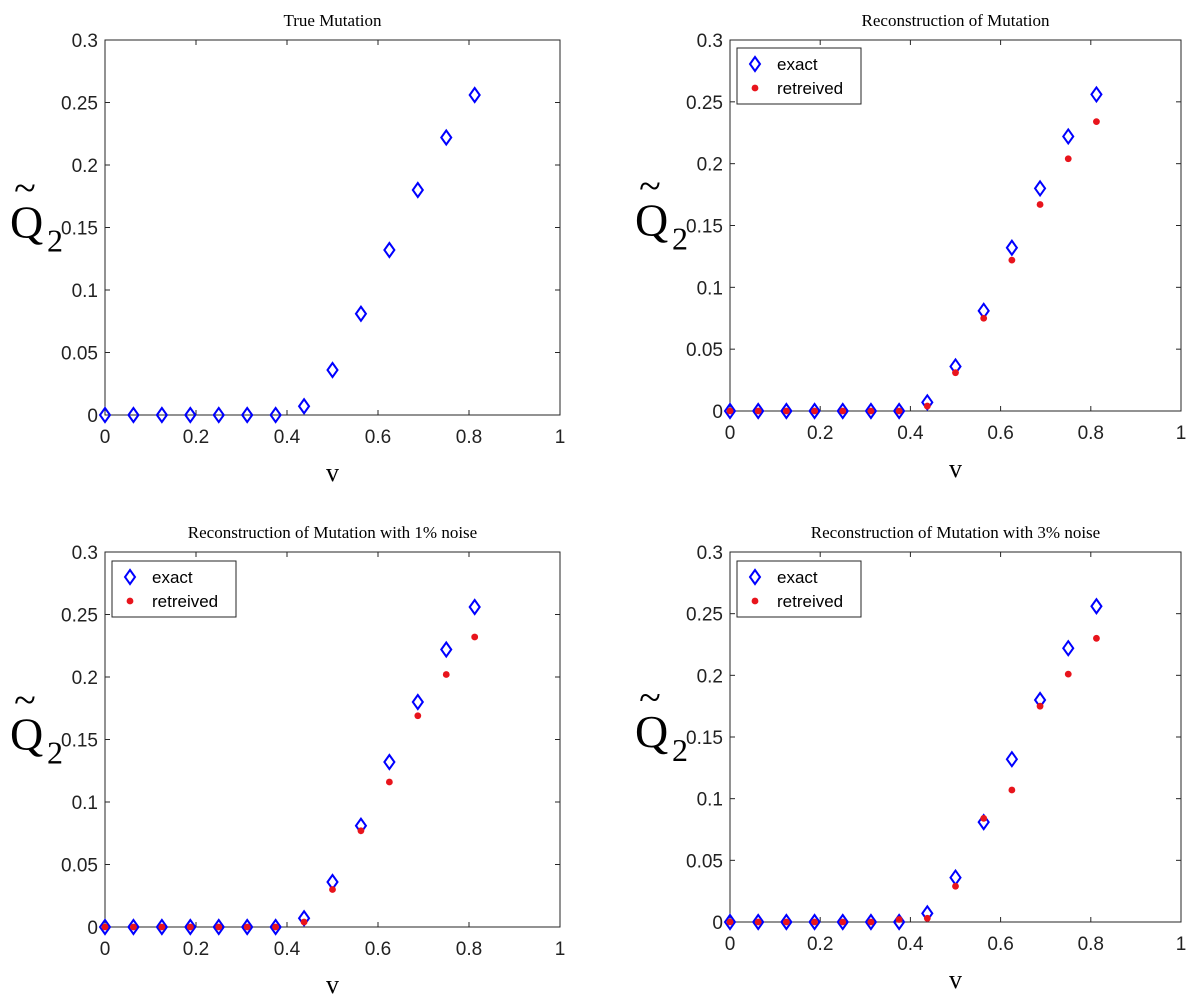 The height and width of the screenshot is (998, 1189). Describe the element at coordinates (196, 949) in the screenshot. I see `x-tick-label: 0.2` at that location.